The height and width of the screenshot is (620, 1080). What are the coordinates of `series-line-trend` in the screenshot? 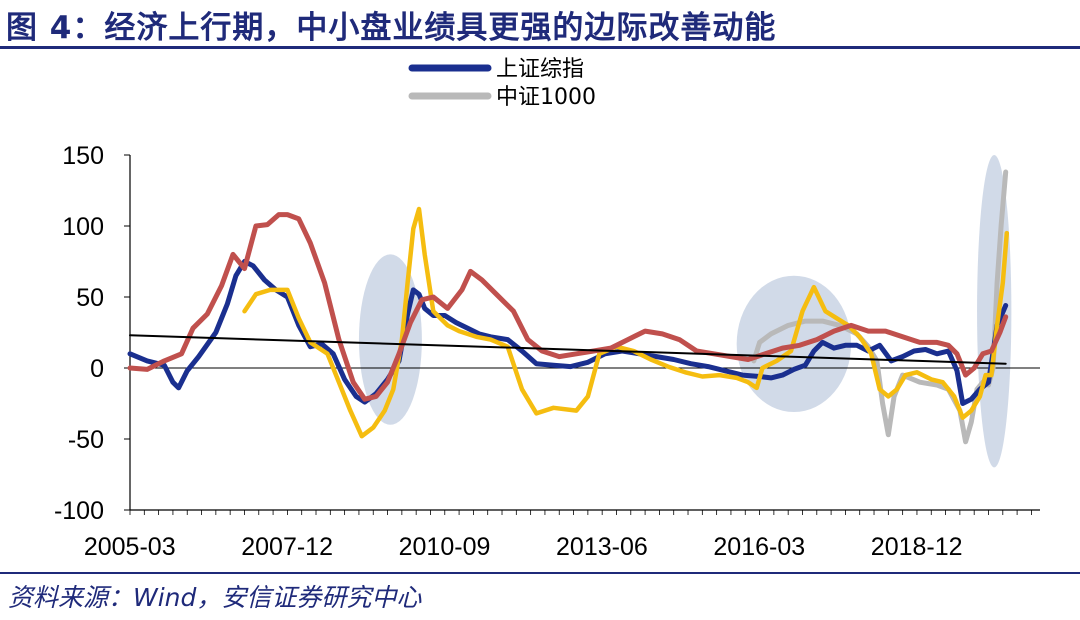 It's located at (568, 349).